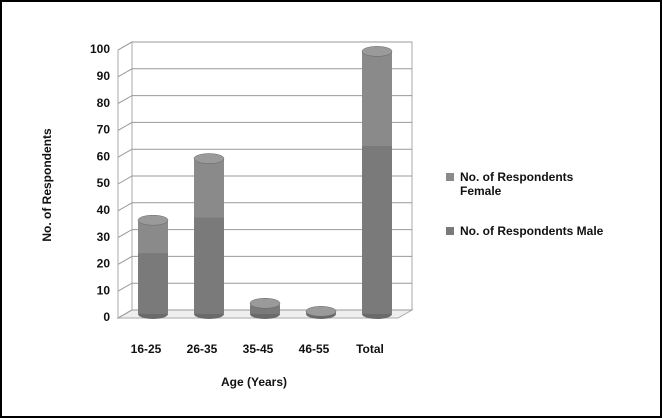 The width and height of the screenshot is (662, 418). I want to click on x-tick-label: 46-55, so click(314, 349).